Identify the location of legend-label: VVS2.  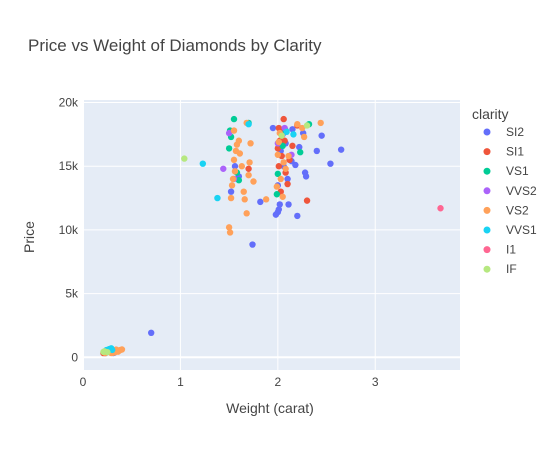
(521, 191).